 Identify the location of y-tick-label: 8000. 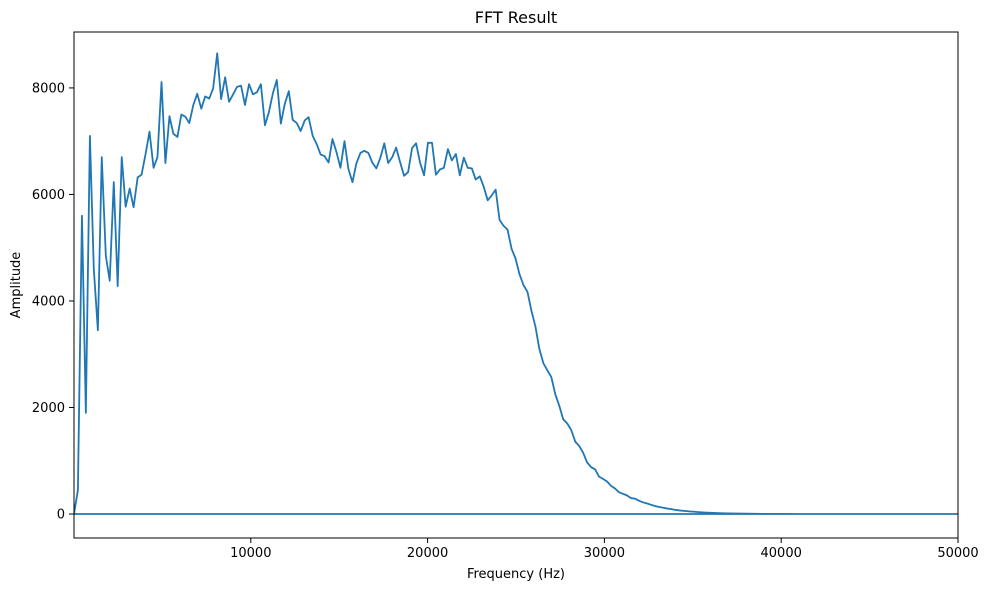
(48, 88).